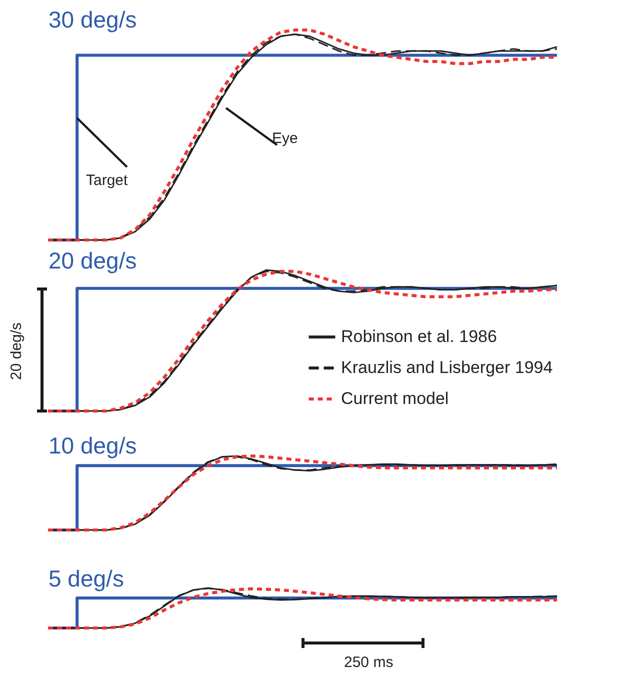  Describe the element at coordinates (92, 445) in the screenshot. I see `chart-title: 10 deg/s` at that location.